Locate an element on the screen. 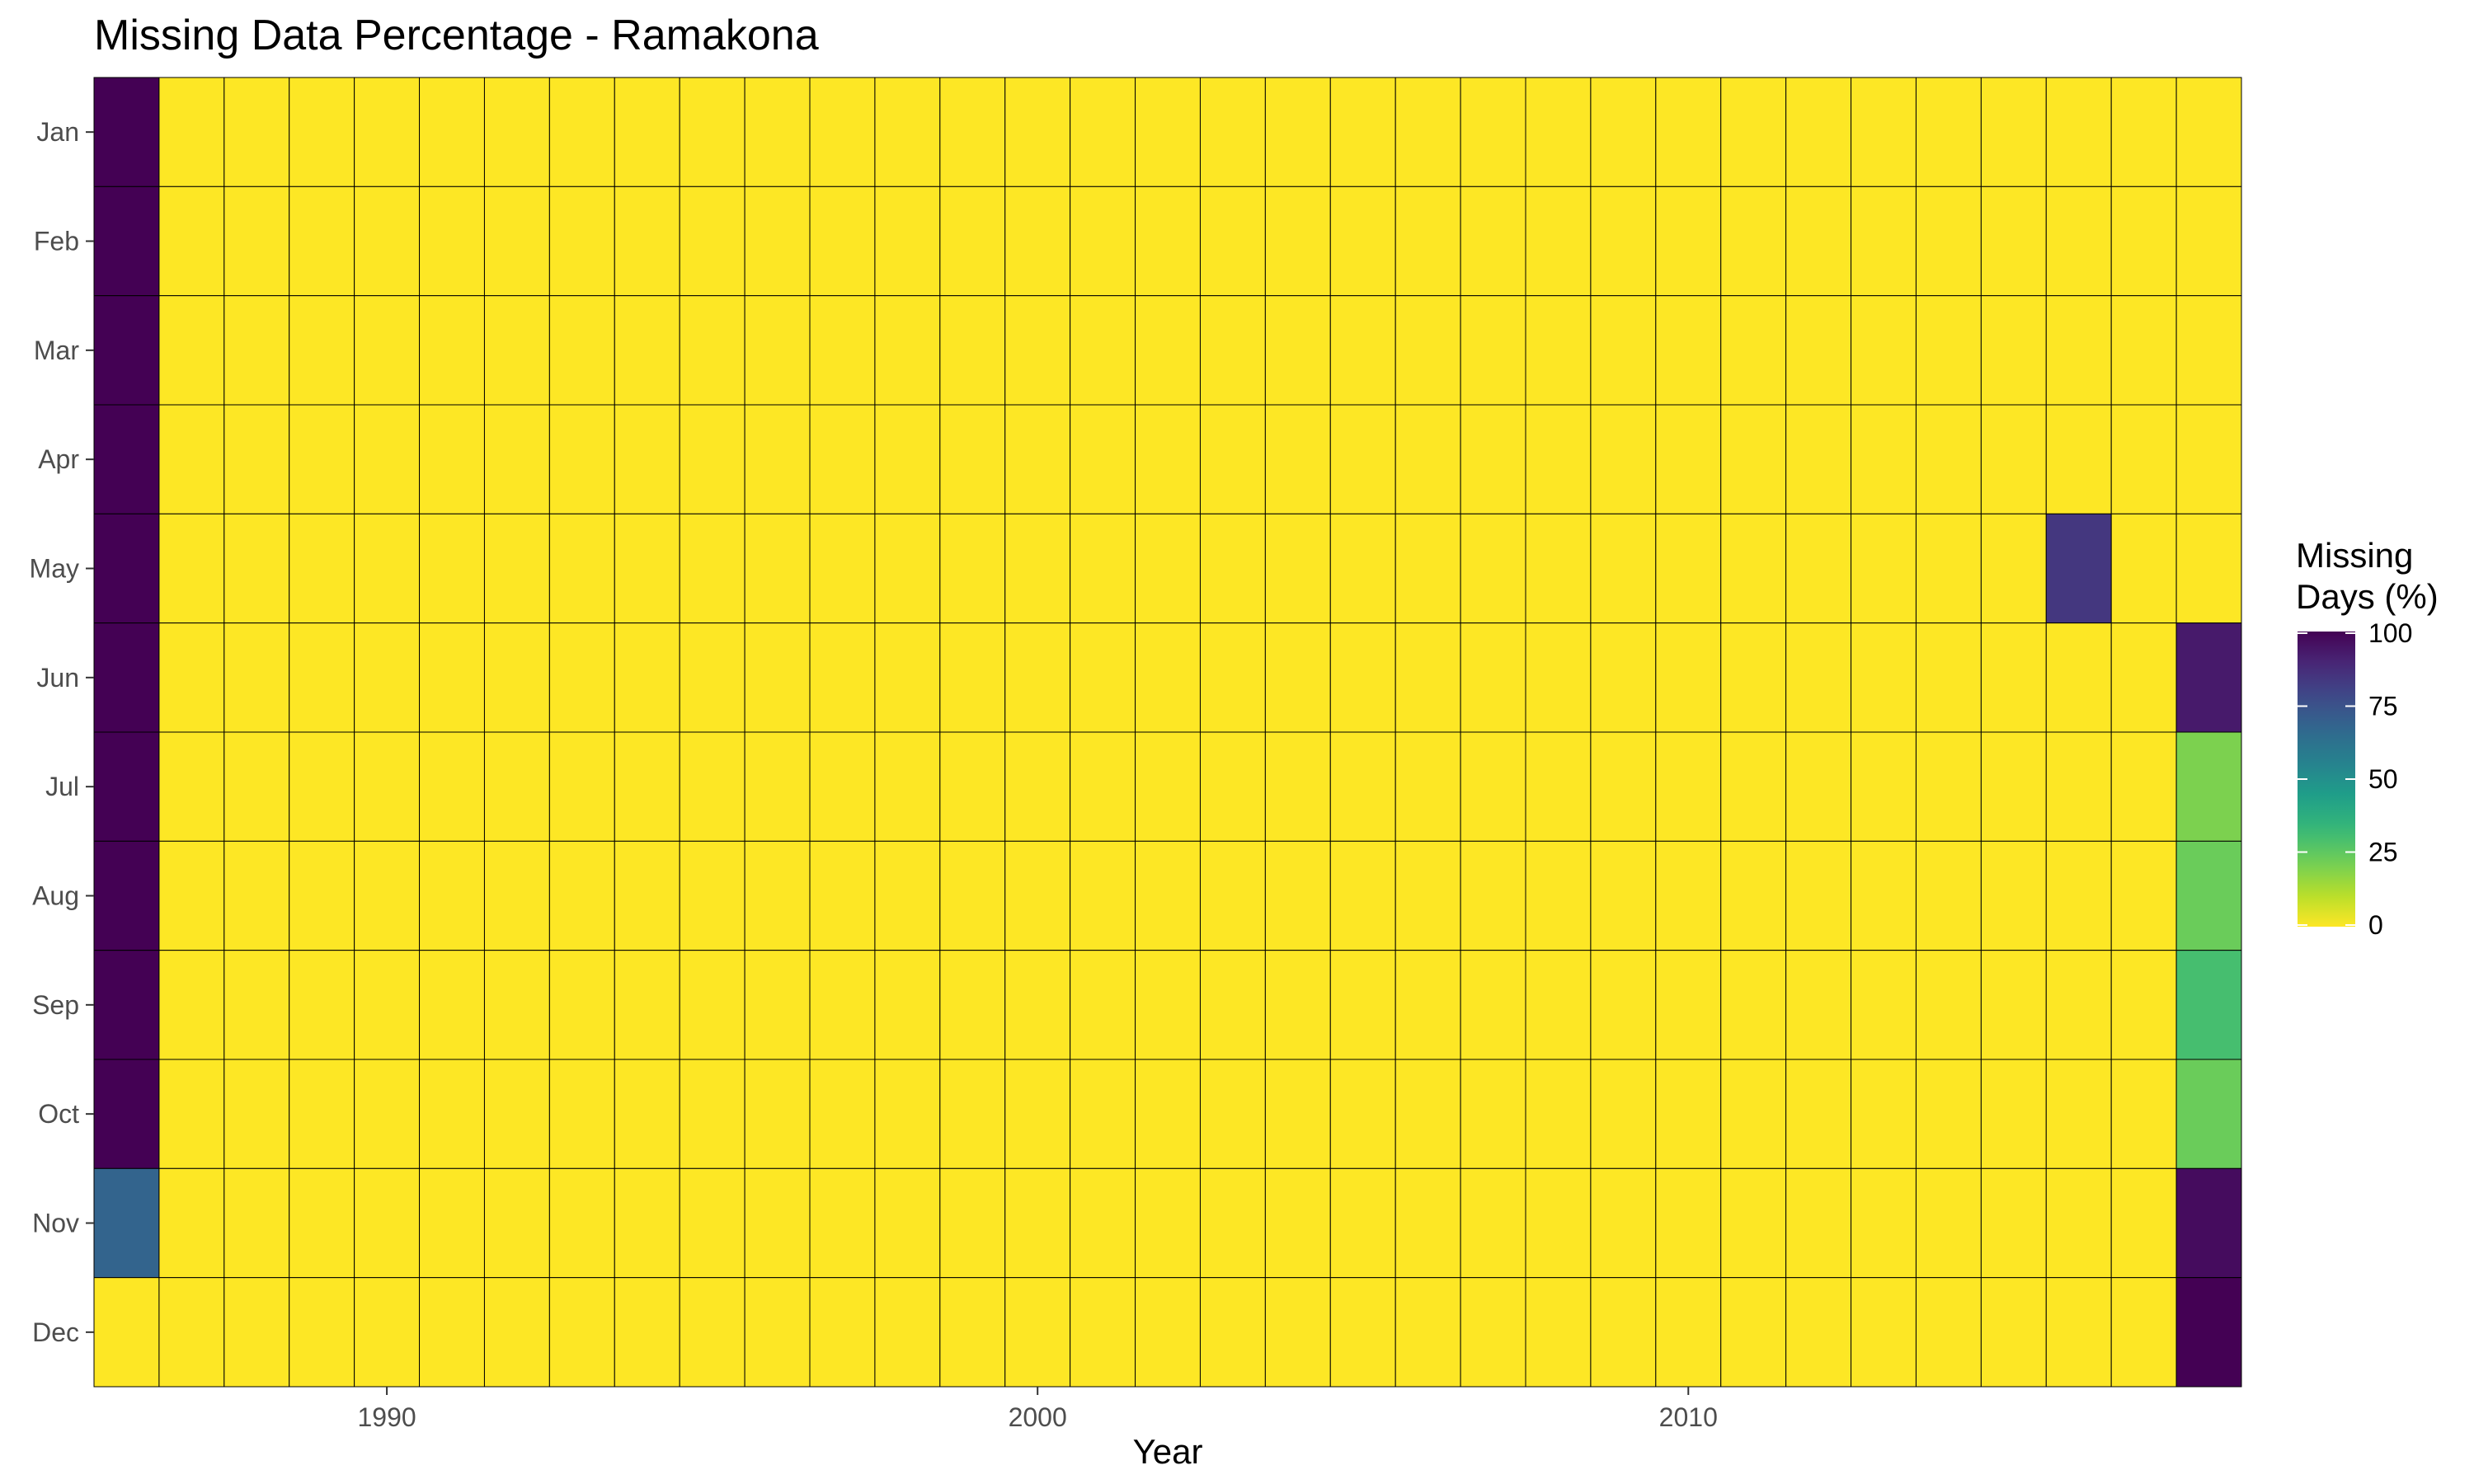 The height and width of the screenshot is (1484, 2474). heatmap-cell-1993-jun is located at coordinates (581, 677).